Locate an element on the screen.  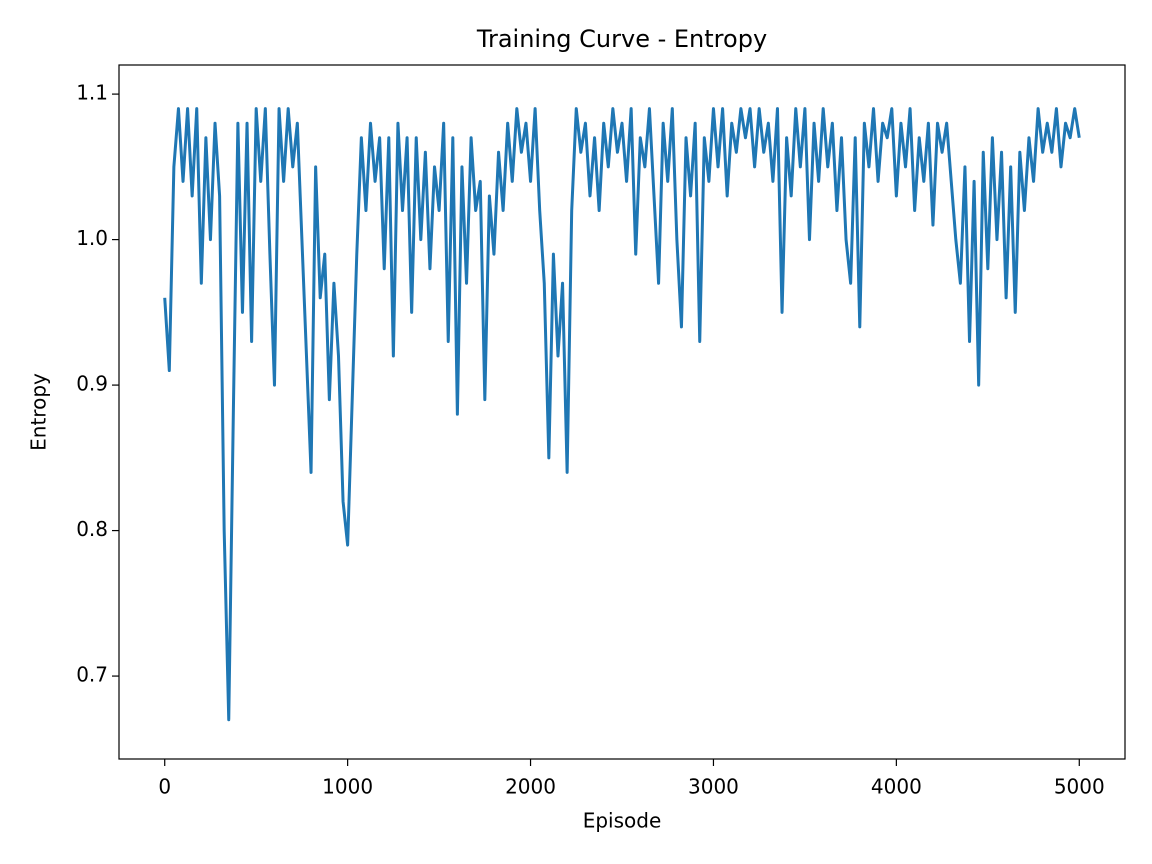
y-axis-label: Entropy is located at coordinates (39, 412).